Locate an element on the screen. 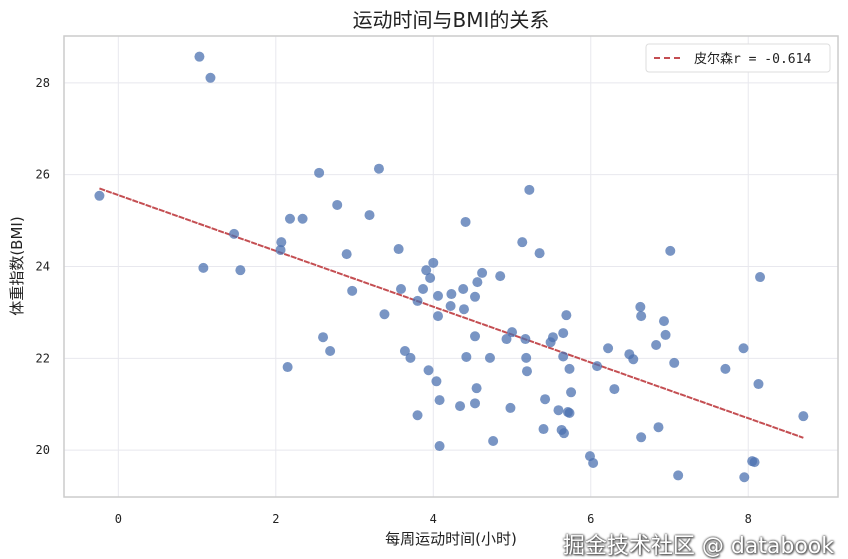 The width and height of the screenshot is (848, 559). y-tick-label: 24 is located at coordinates (43, 267).